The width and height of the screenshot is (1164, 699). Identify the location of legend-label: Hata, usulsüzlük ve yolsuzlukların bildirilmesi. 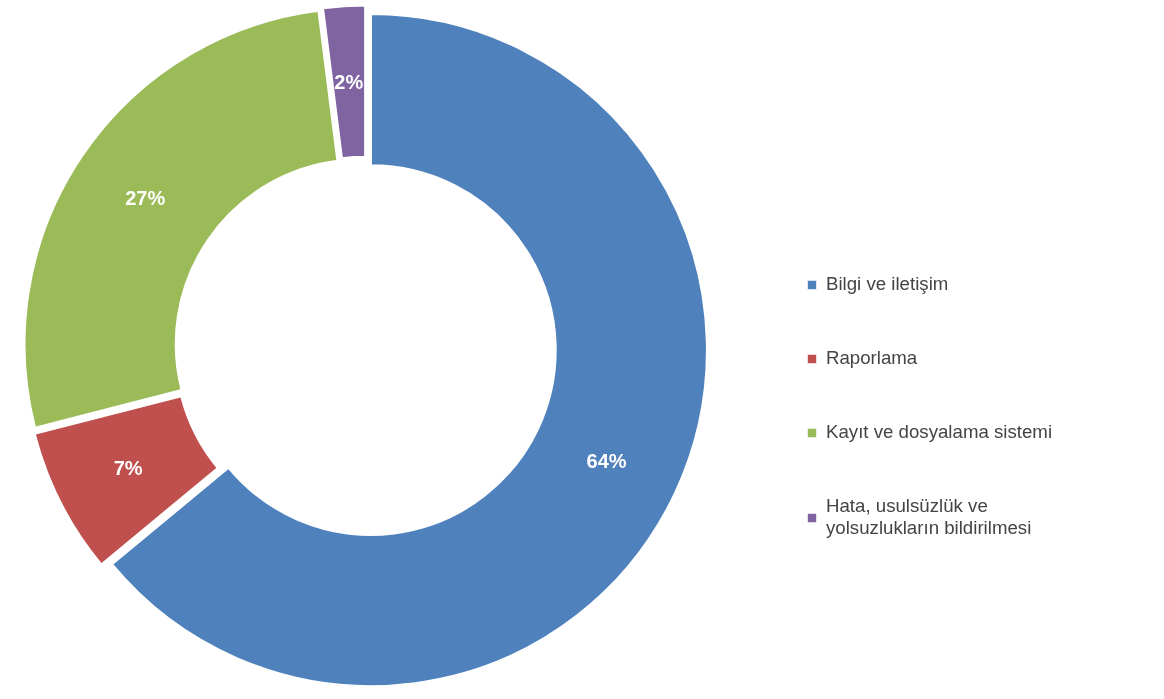
(929, 517).